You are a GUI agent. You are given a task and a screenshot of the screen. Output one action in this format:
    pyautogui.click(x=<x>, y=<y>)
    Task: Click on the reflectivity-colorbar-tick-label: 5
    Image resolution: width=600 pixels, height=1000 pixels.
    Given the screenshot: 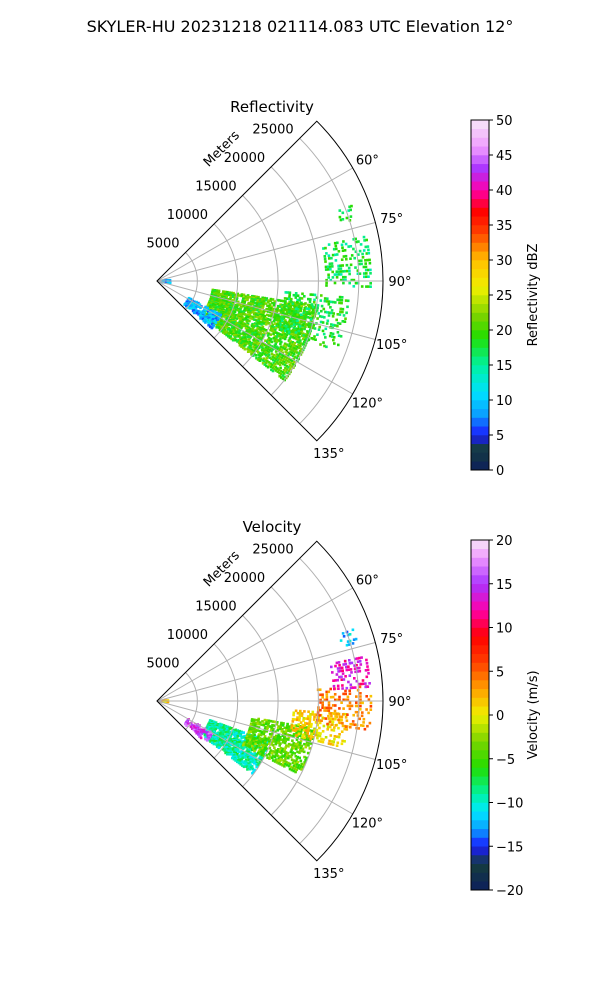 What is the action you would take?
    pyautogui.click(x=500, y=436)
    